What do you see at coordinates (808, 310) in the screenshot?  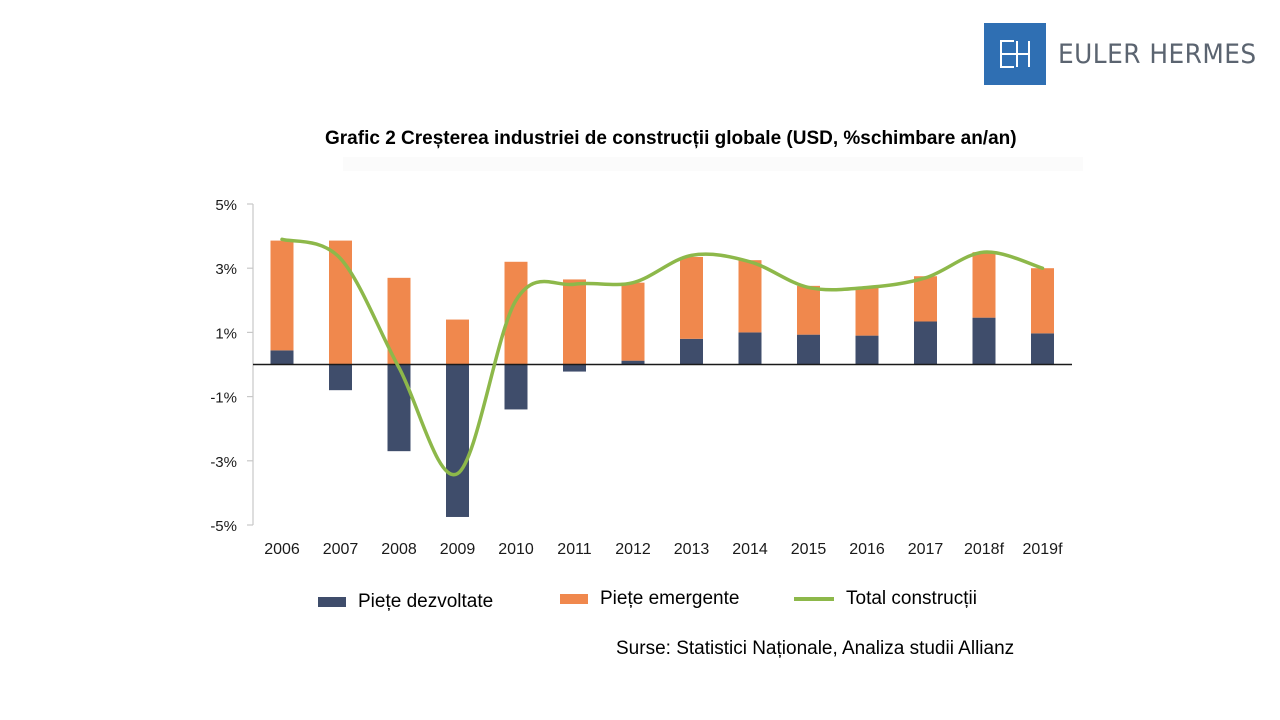 I see `bar-emerging-2015` at bounding box center [808, 310].